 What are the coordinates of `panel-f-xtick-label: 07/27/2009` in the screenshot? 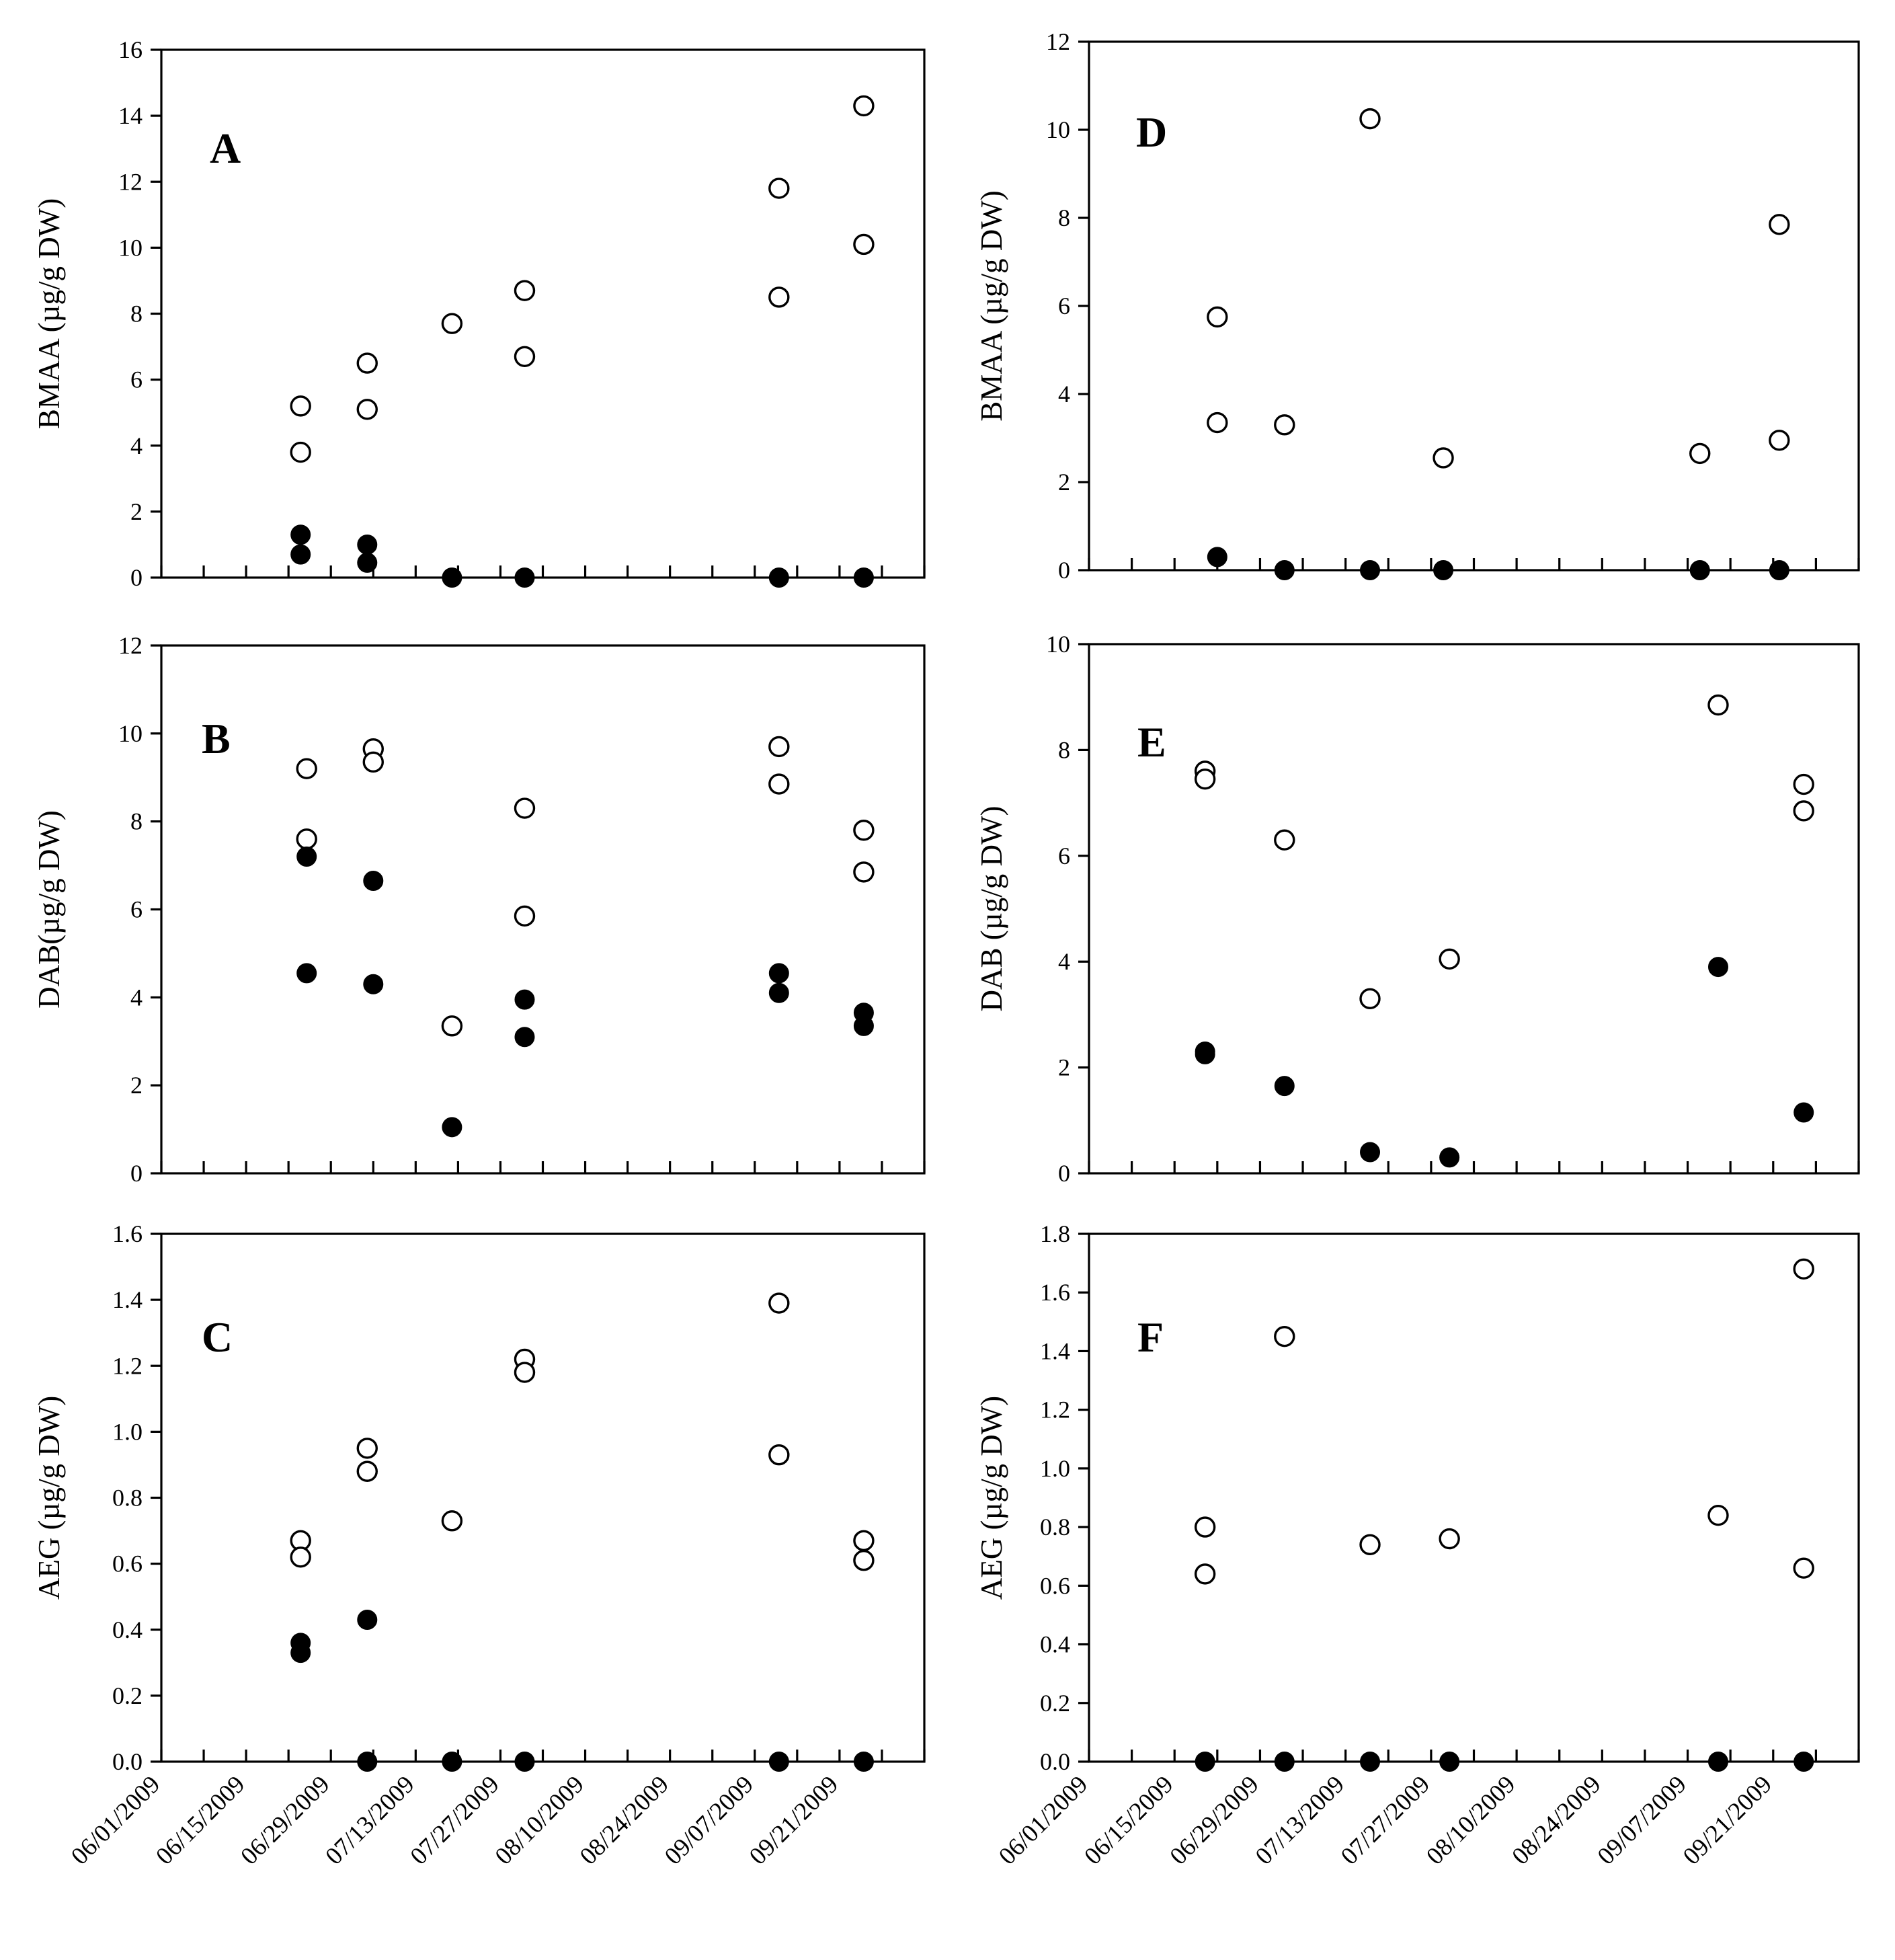 It's located at (1385, 1820).